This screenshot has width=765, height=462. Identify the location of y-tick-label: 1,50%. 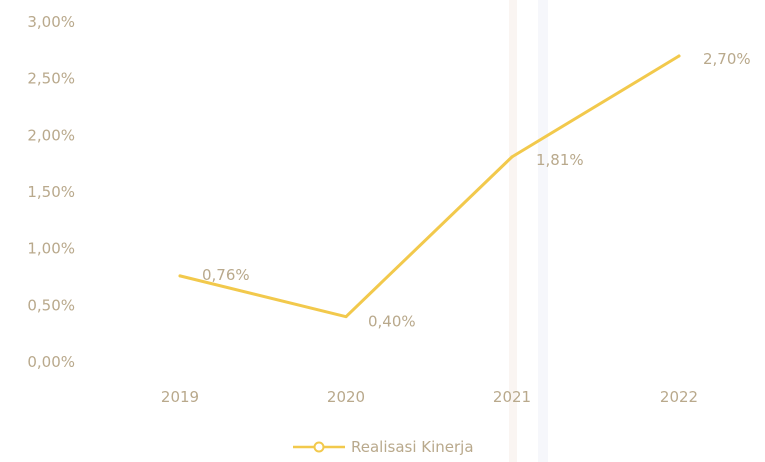
(51, 192).